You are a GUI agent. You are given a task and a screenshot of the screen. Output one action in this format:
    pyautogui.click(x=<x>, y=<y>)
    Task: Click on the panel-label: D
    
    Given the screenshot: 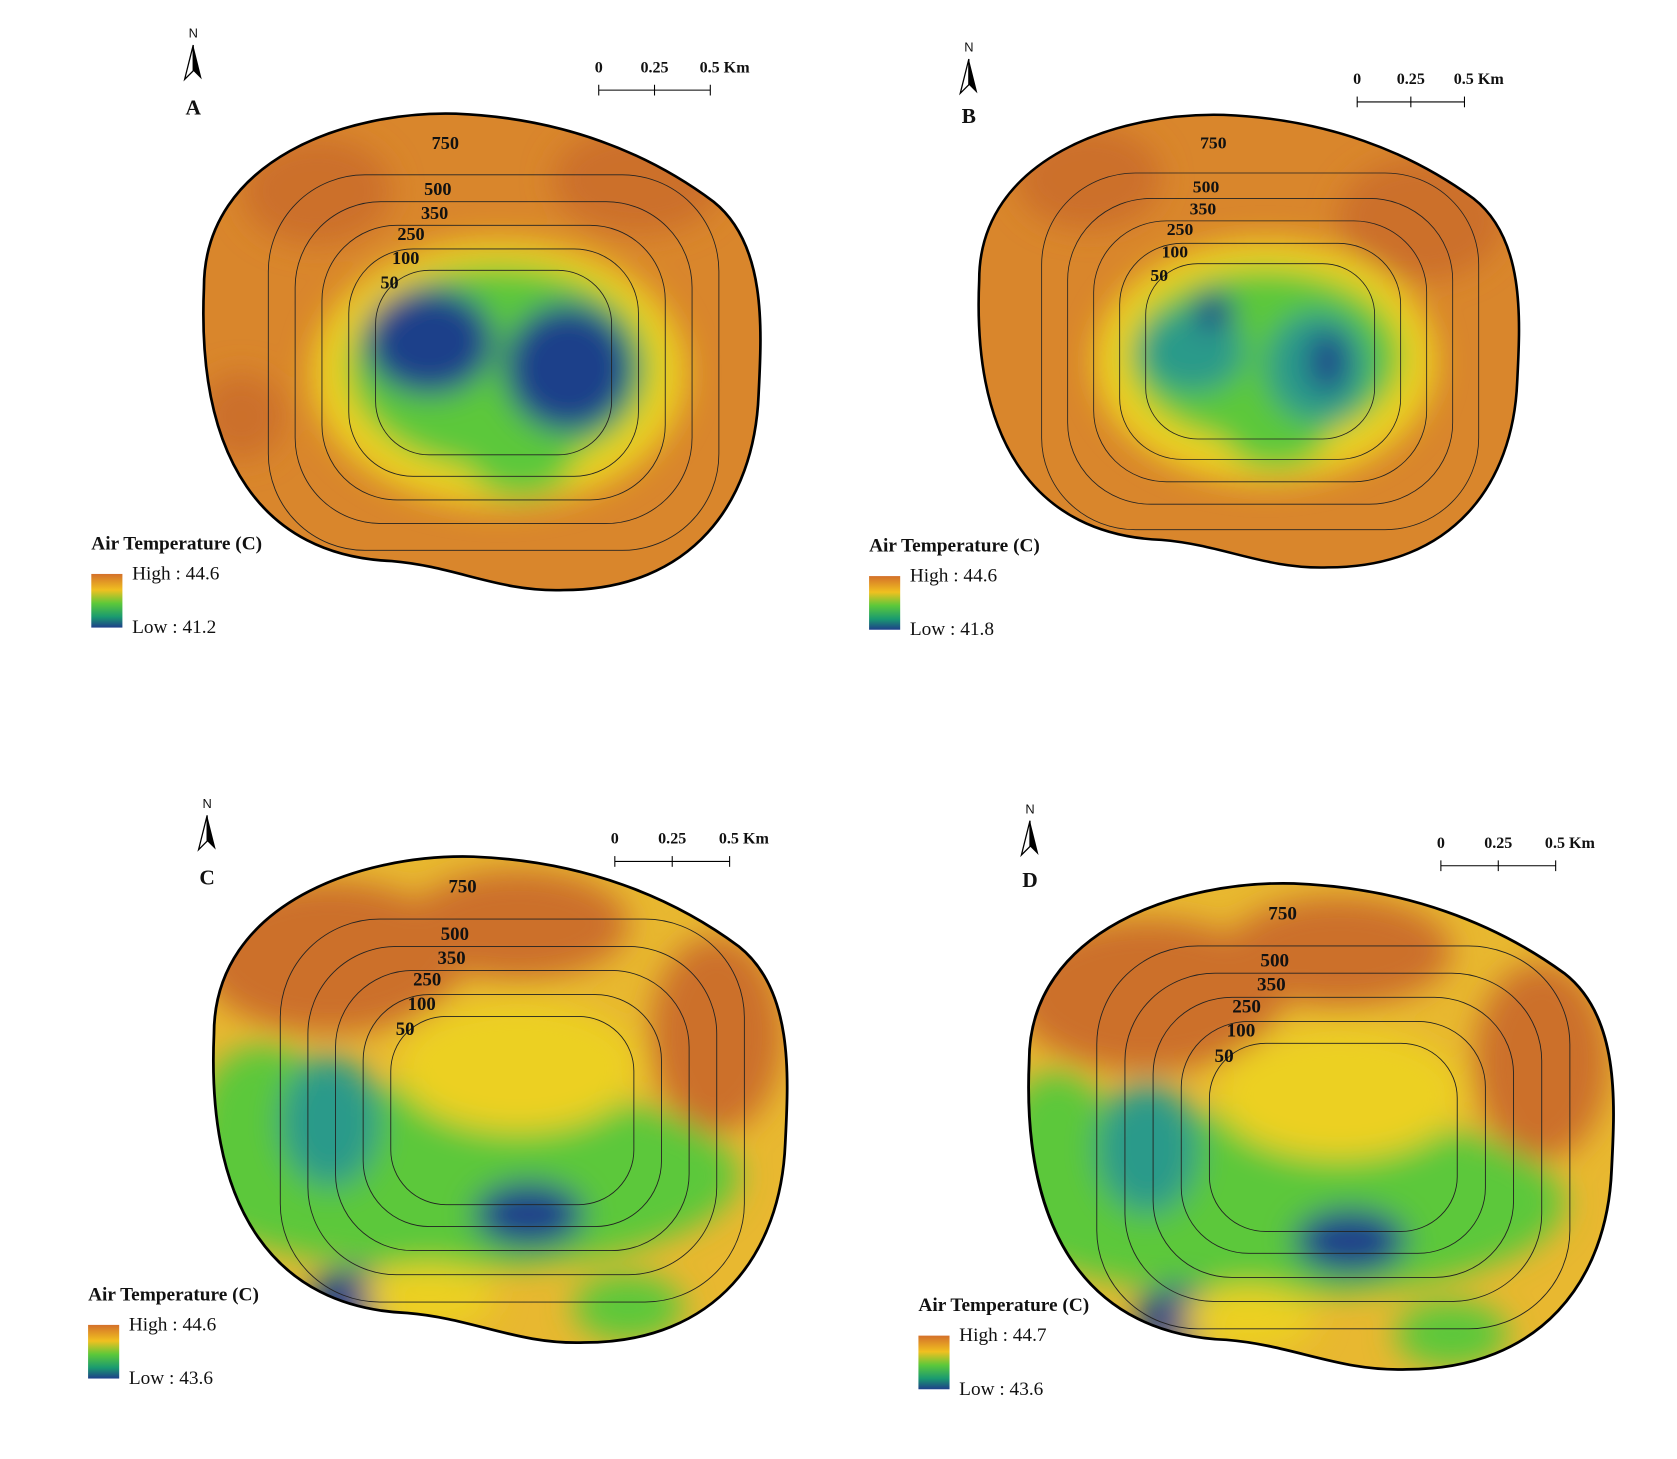 What is the action you would take?
    pyautogui.click(x=1029, y=880)
    